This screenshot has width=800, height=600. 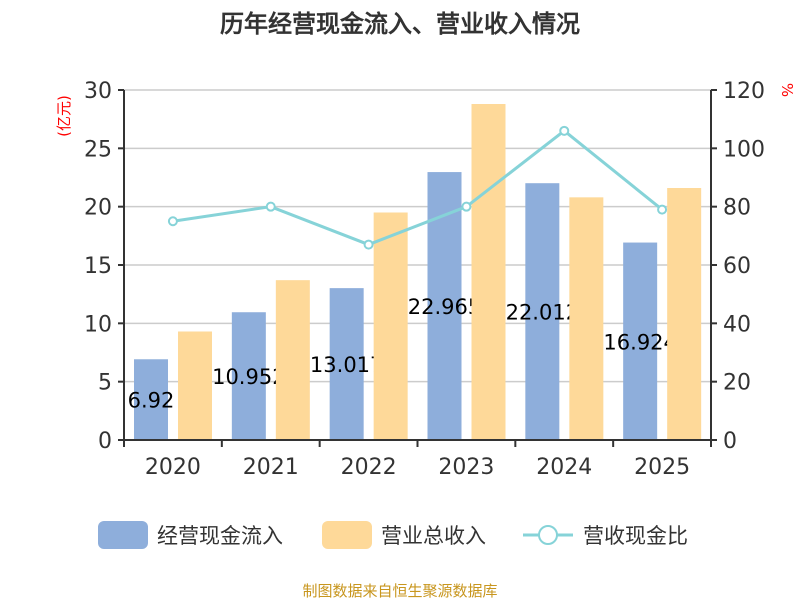 I want to click on right-tick-label: 60, so click(x=737, y=266).